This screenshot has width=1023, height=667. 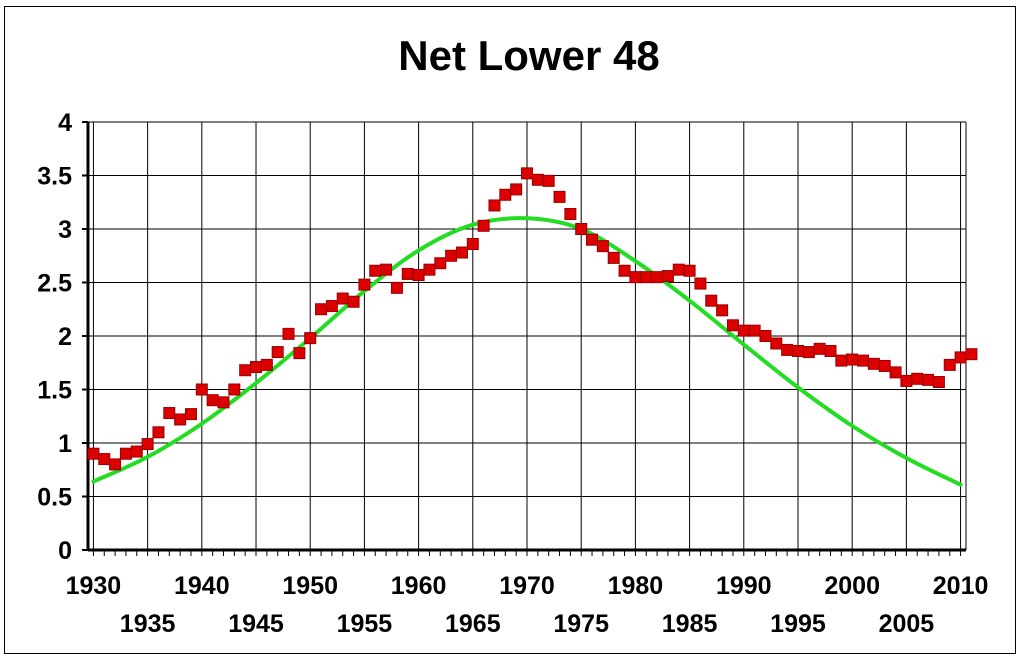 I want to click on y-tick-labels: 0 0.5 1 1.5 2 2.5 3 3.5 4, so click(x=54, y=337).